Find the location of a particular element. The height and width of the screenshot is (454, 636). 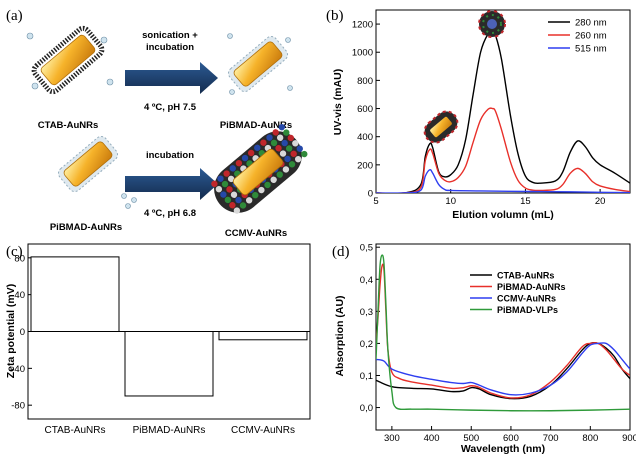

arrow-row1-top2: incubation is located at coordinates (170, 47).